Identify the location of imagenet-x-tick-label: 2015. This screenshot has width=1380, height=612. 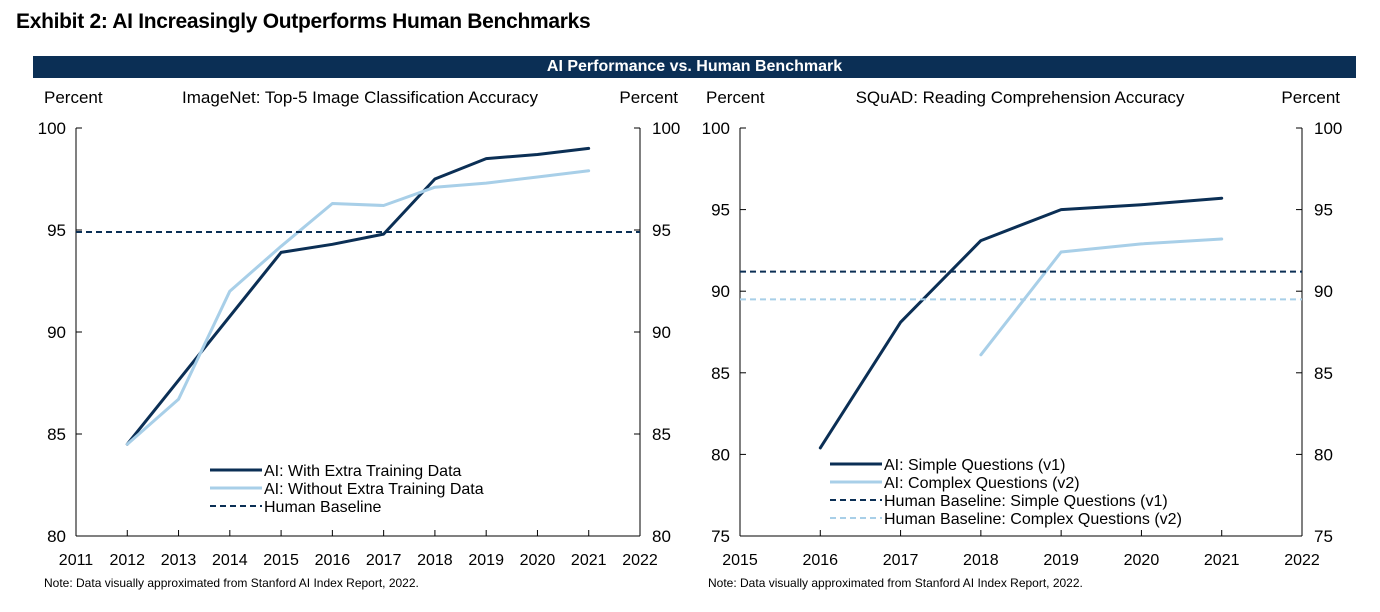
(281, 560).